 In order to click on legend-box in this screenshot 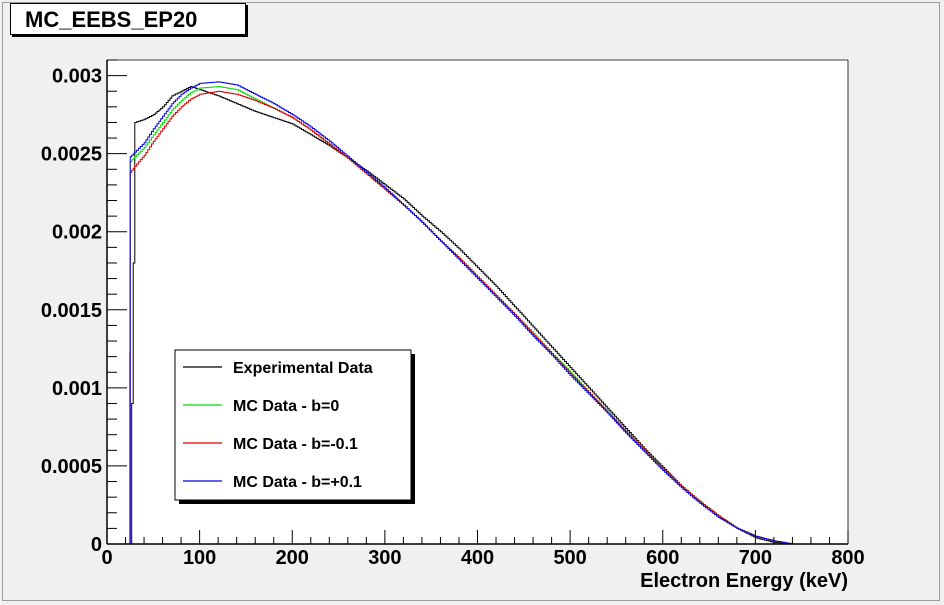, I will do `click(293, 425)`.